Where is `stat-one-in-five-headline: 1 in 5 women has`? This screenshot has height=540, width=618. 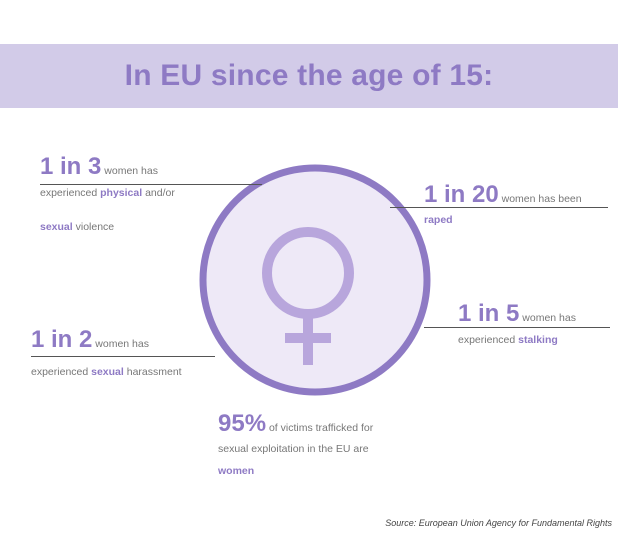
stat-one-in-five-headline: 1 in 5 women has is located at coordinates (517, 313).